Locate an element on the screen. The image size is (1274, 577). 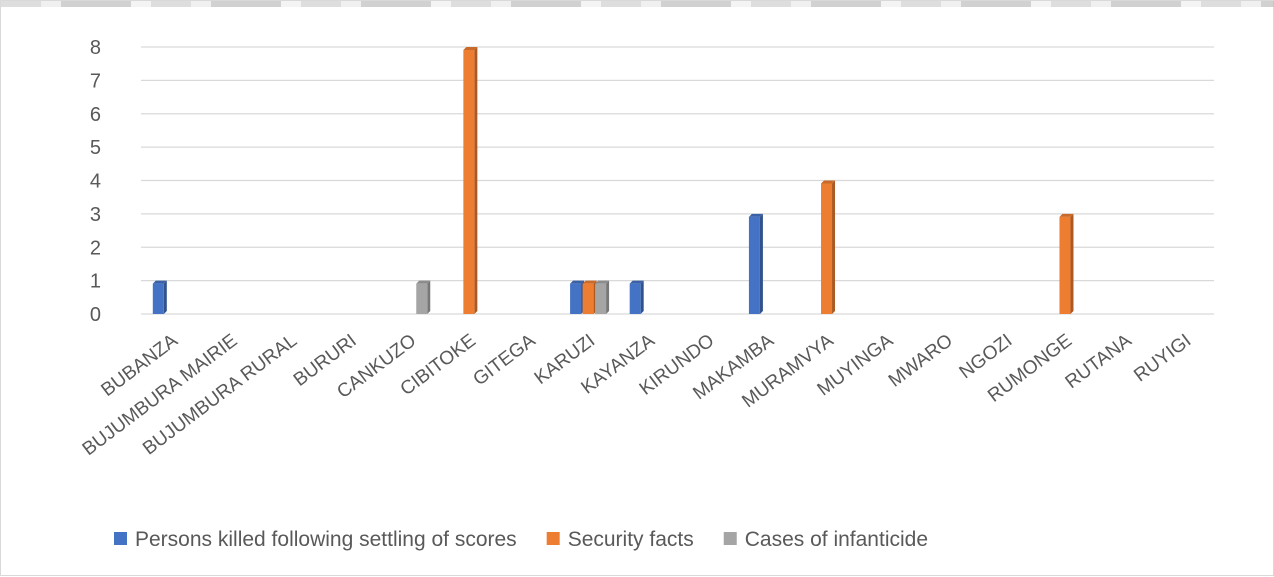
legend-label: Security facts is located at coordinates (631, 539).